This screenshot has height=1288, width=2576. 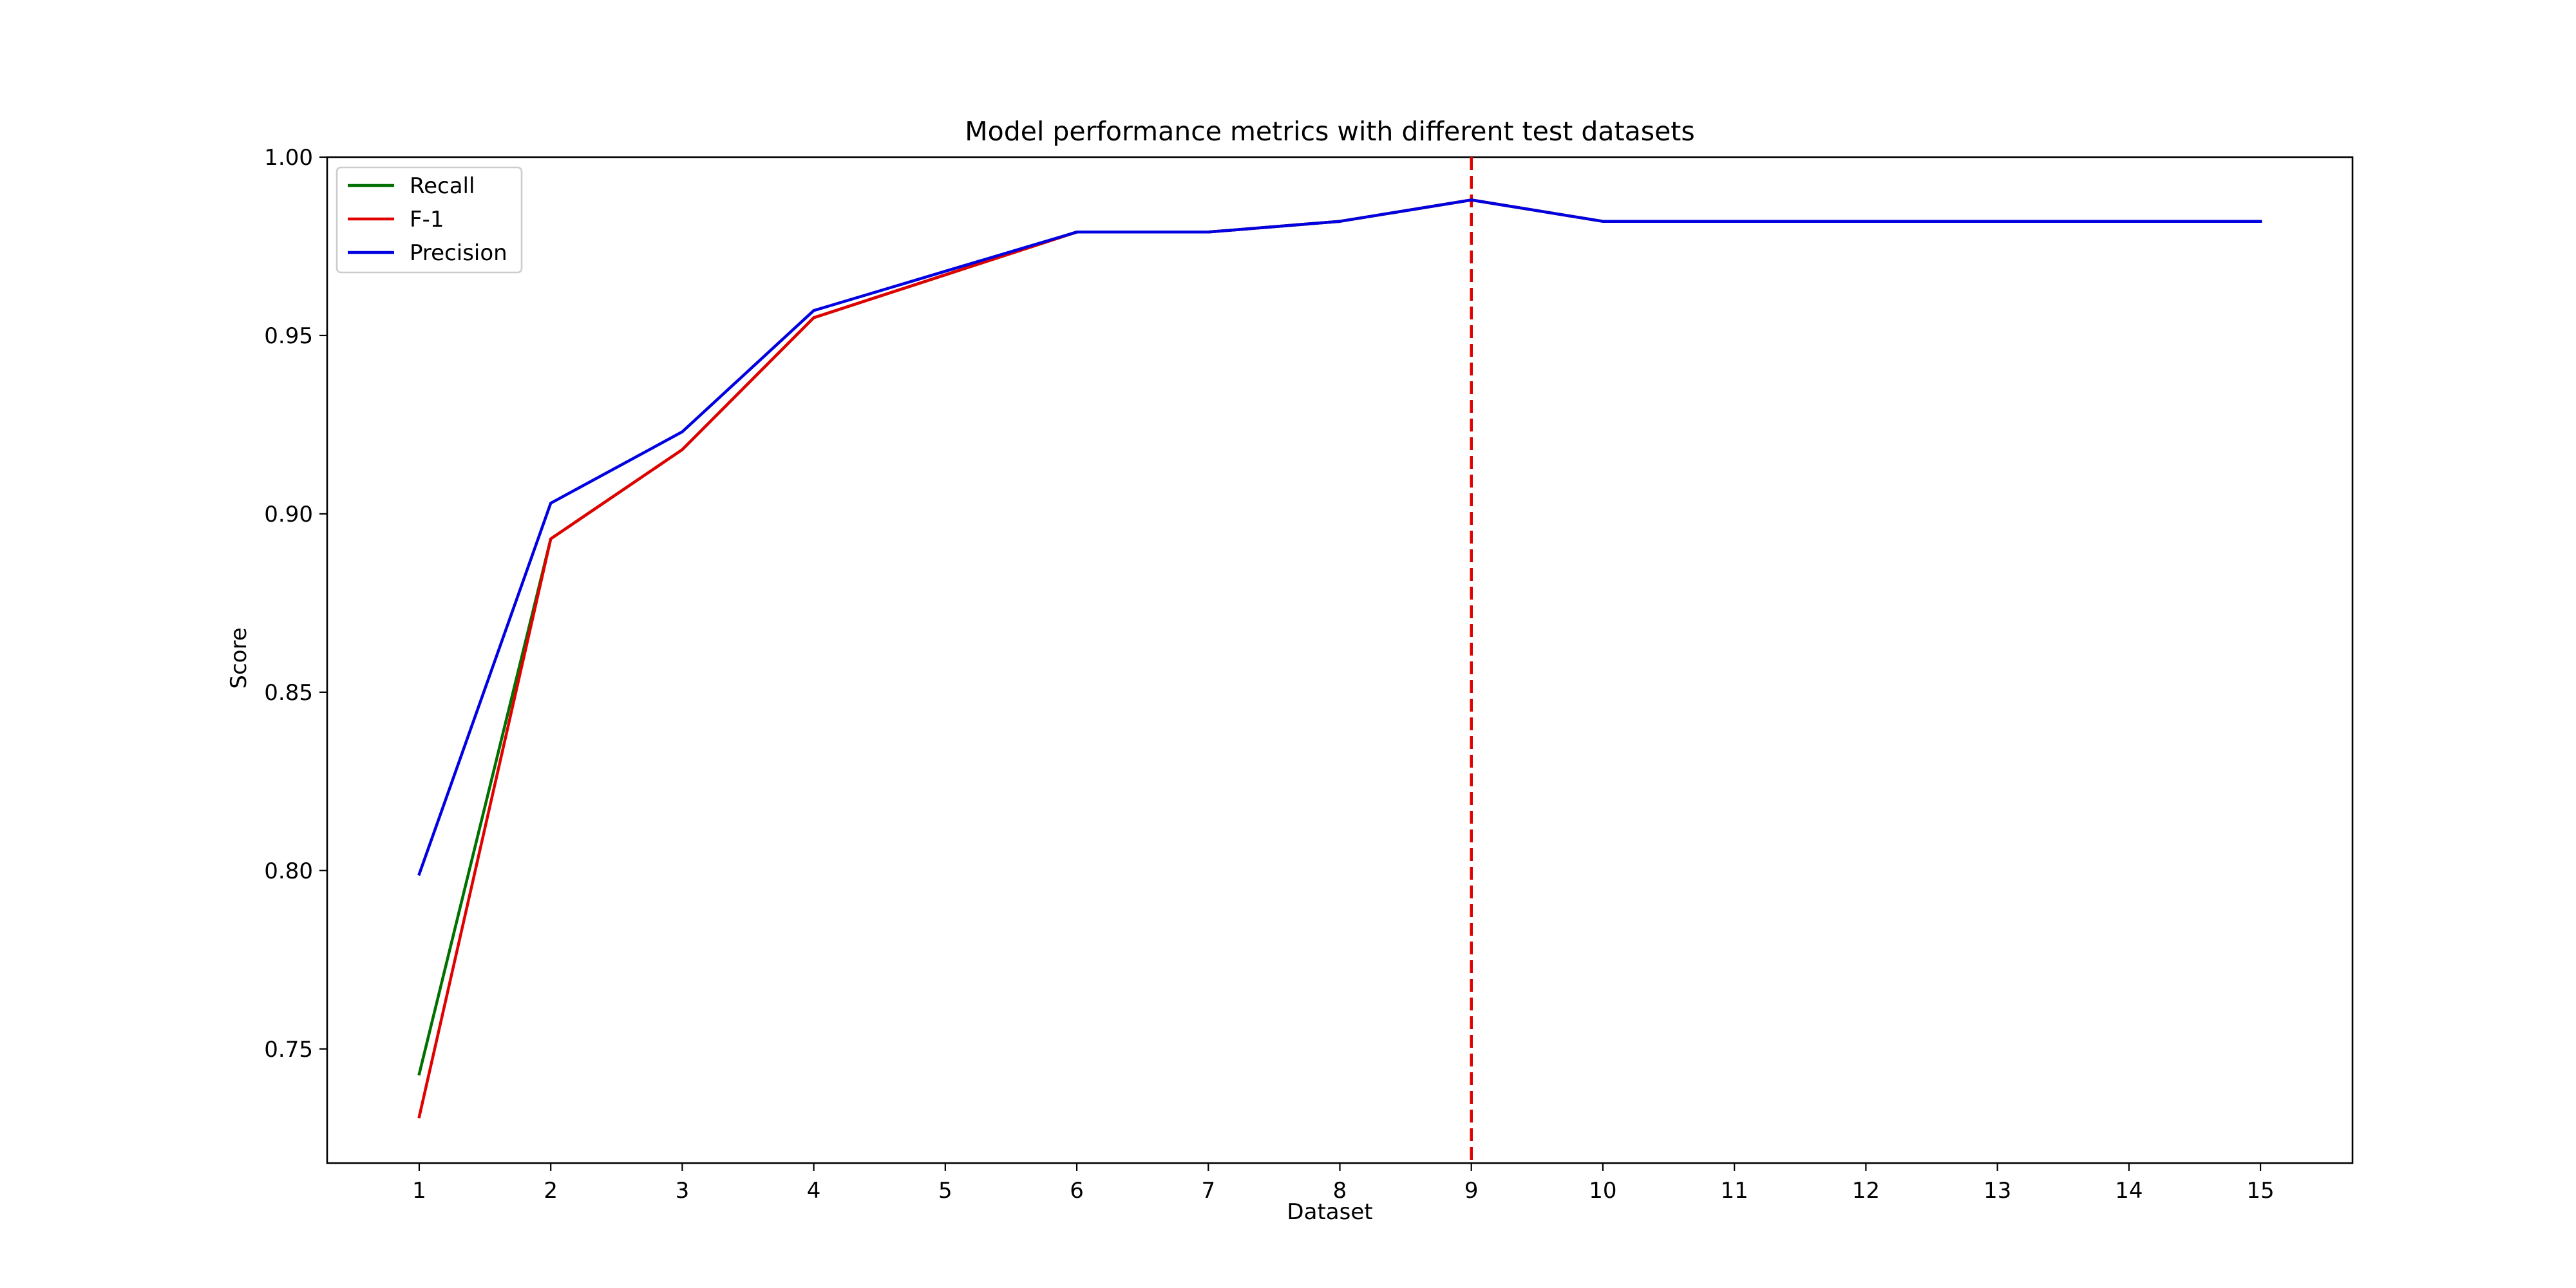 What do you see at coordinates (288, 1050) in the screenshot?
I see `y-tick-label: 0.75` at bounding box center [288, 1050].